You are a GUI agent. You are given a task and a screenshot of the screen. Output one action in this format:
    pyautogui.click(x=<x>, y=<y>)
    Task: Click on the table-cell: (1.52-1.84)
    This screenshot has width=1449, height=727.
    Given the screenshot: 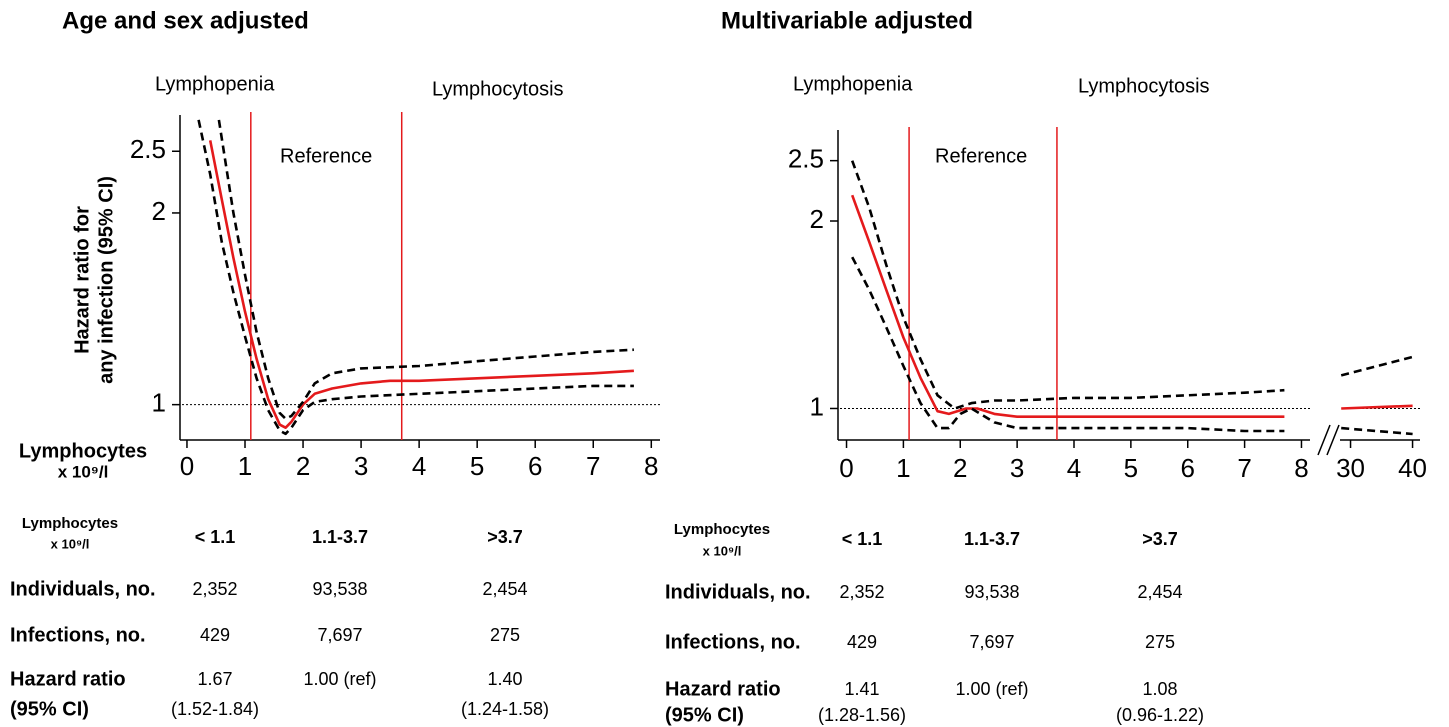 What is the action you would take?
    pyautogui.click(x=215, y=709)
    